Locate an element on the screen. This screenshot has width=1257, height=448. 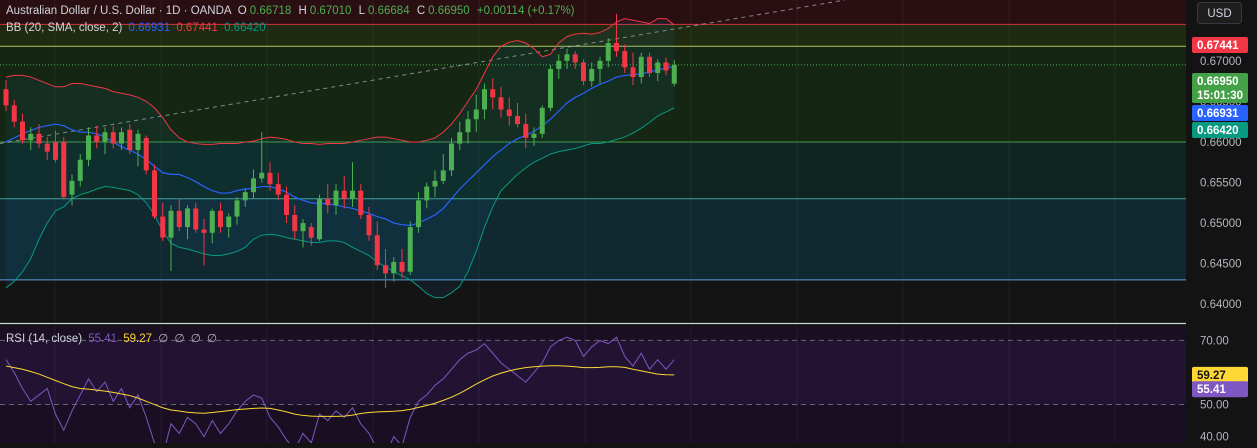
rsi-ma-line is located at coordinates (340, 391).